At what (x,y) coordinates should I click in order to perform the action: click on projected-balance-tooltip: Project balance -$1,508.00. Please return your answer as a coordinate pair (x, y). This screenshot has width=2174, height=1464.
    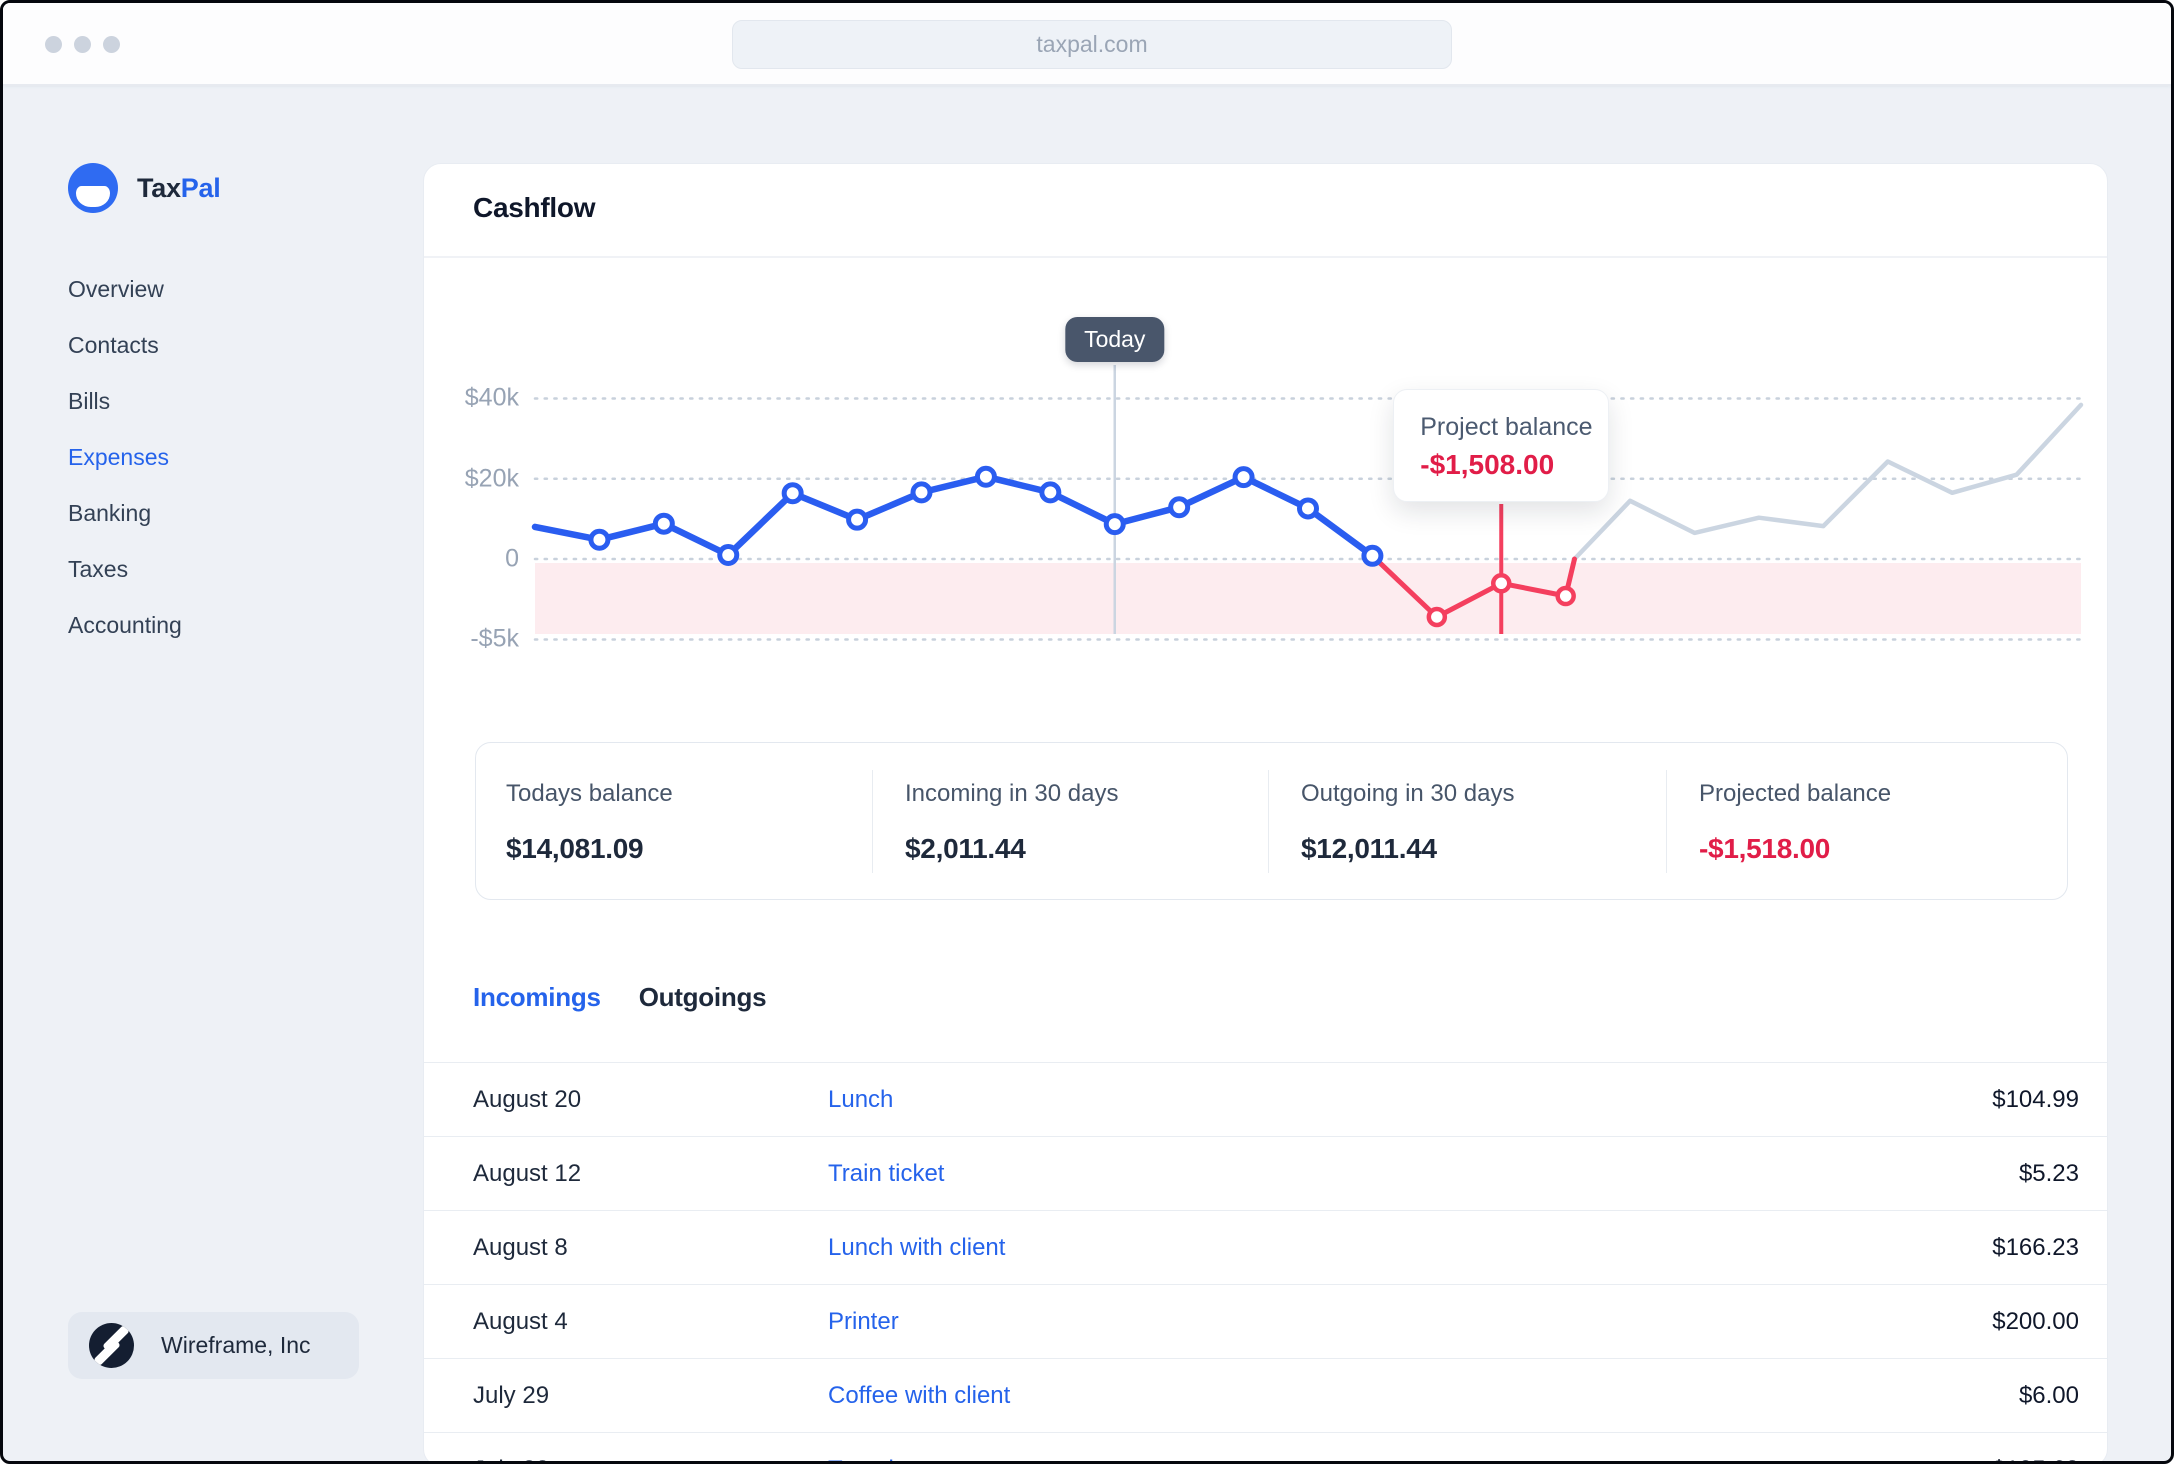
    Looking at the image, I should click on (1501, 445).